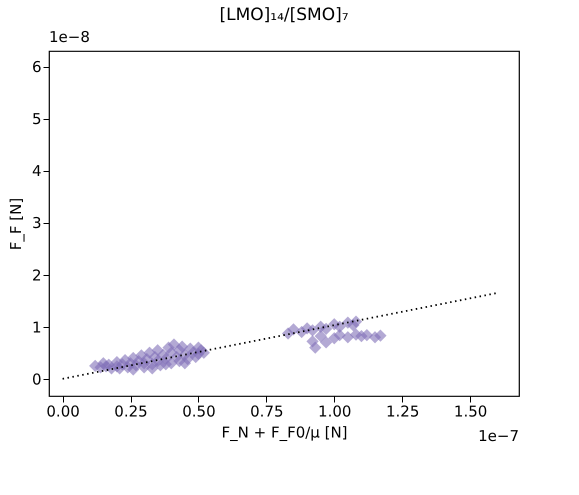 This screenshot has width=579, height=495. Describe the element at coordinates (131, 411) in the screenshot. I see `x-tick-label: 0.25` at that location.